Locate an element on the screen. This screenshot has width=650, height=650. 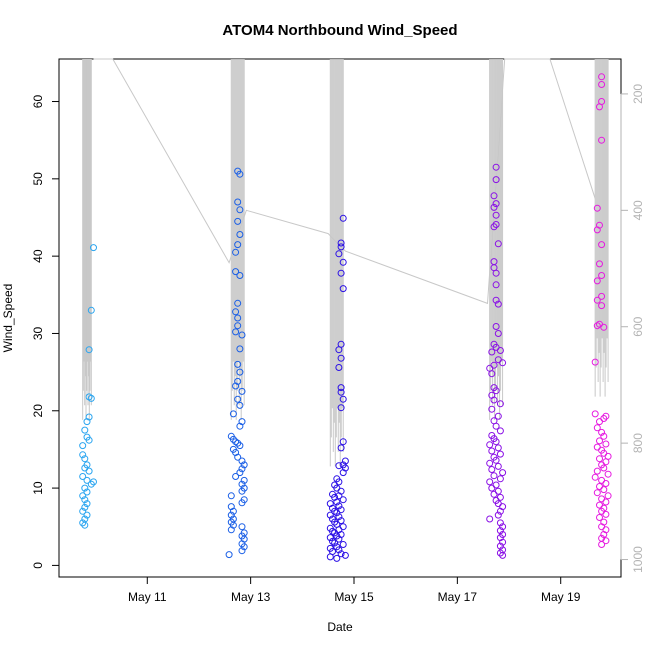
y2-tick-label: 800 is located at coordinates (638, 443).